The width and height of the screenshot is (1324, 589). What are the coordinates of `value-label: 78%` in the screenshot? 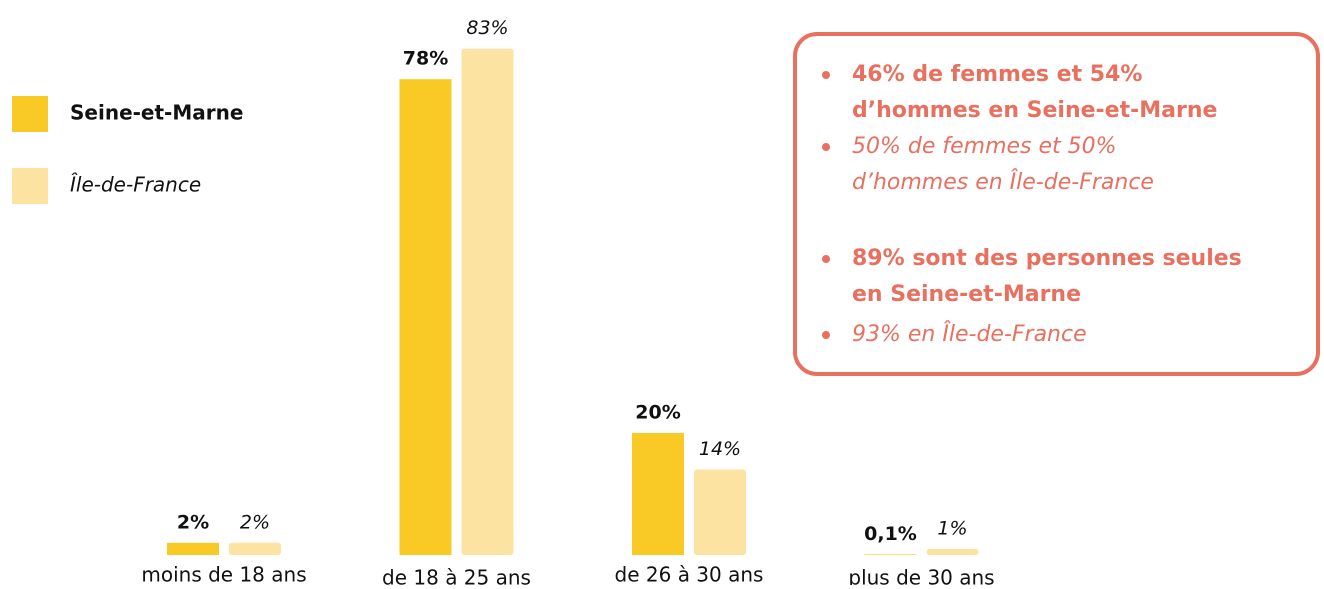 It's located at (425, 59).